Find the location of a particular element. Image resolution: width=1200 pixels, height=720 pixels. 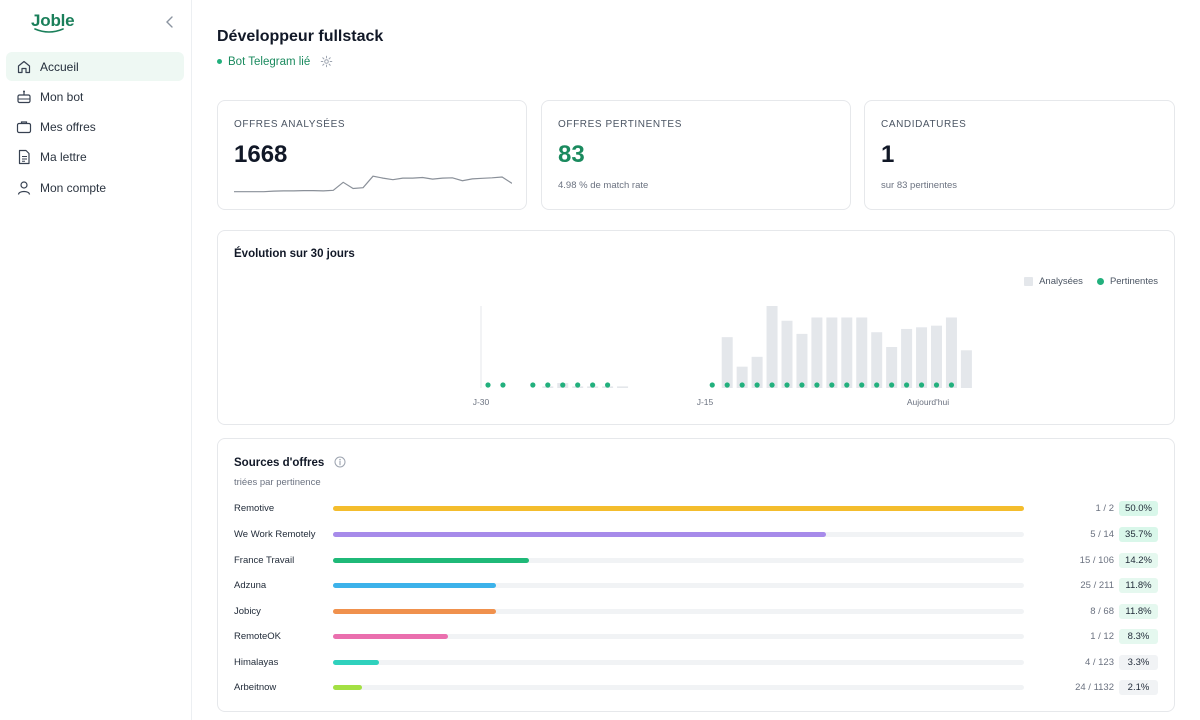

source-row: Arbeitnow 24 / 1132 2.1% is located at coordinates (696, 688).